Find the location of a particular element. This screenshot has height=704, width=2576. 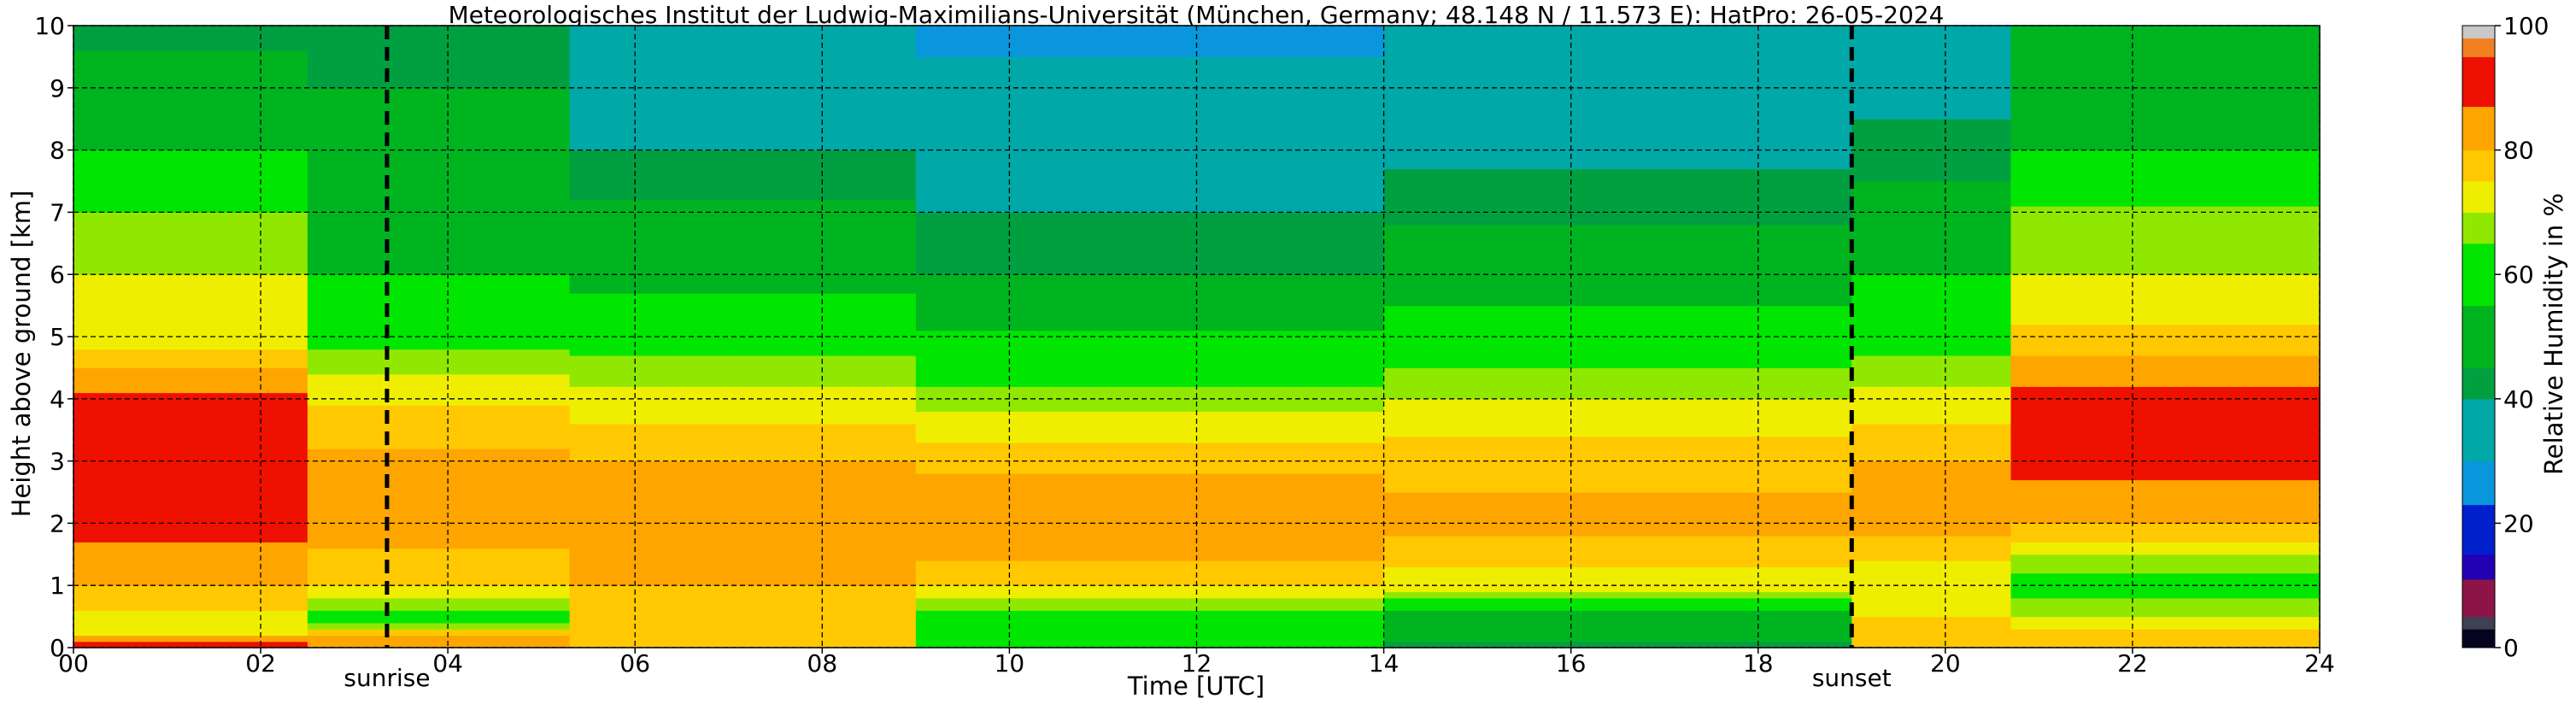

y-tick-label-1: 1 is located at coordinates (57, 586).